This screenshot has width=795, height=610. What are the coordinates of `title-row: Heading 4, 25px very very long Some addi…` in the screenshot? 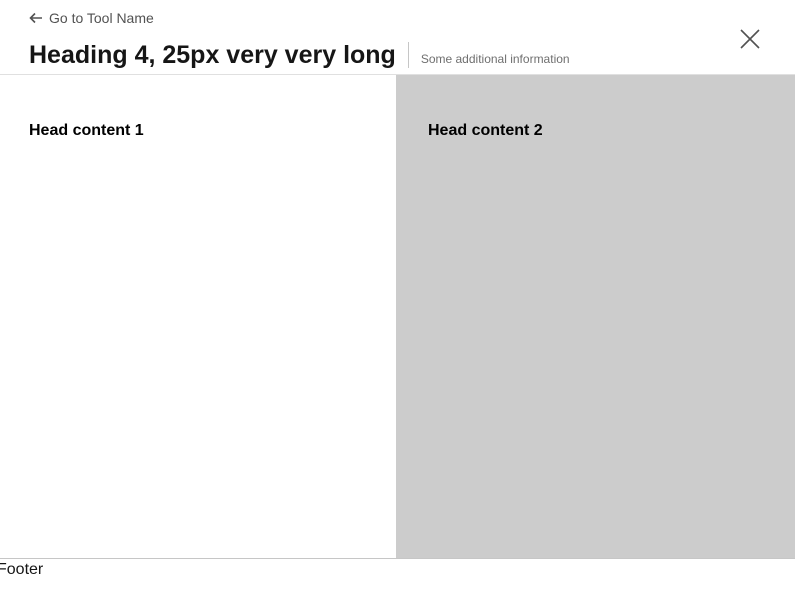 It's located at (299, 55).